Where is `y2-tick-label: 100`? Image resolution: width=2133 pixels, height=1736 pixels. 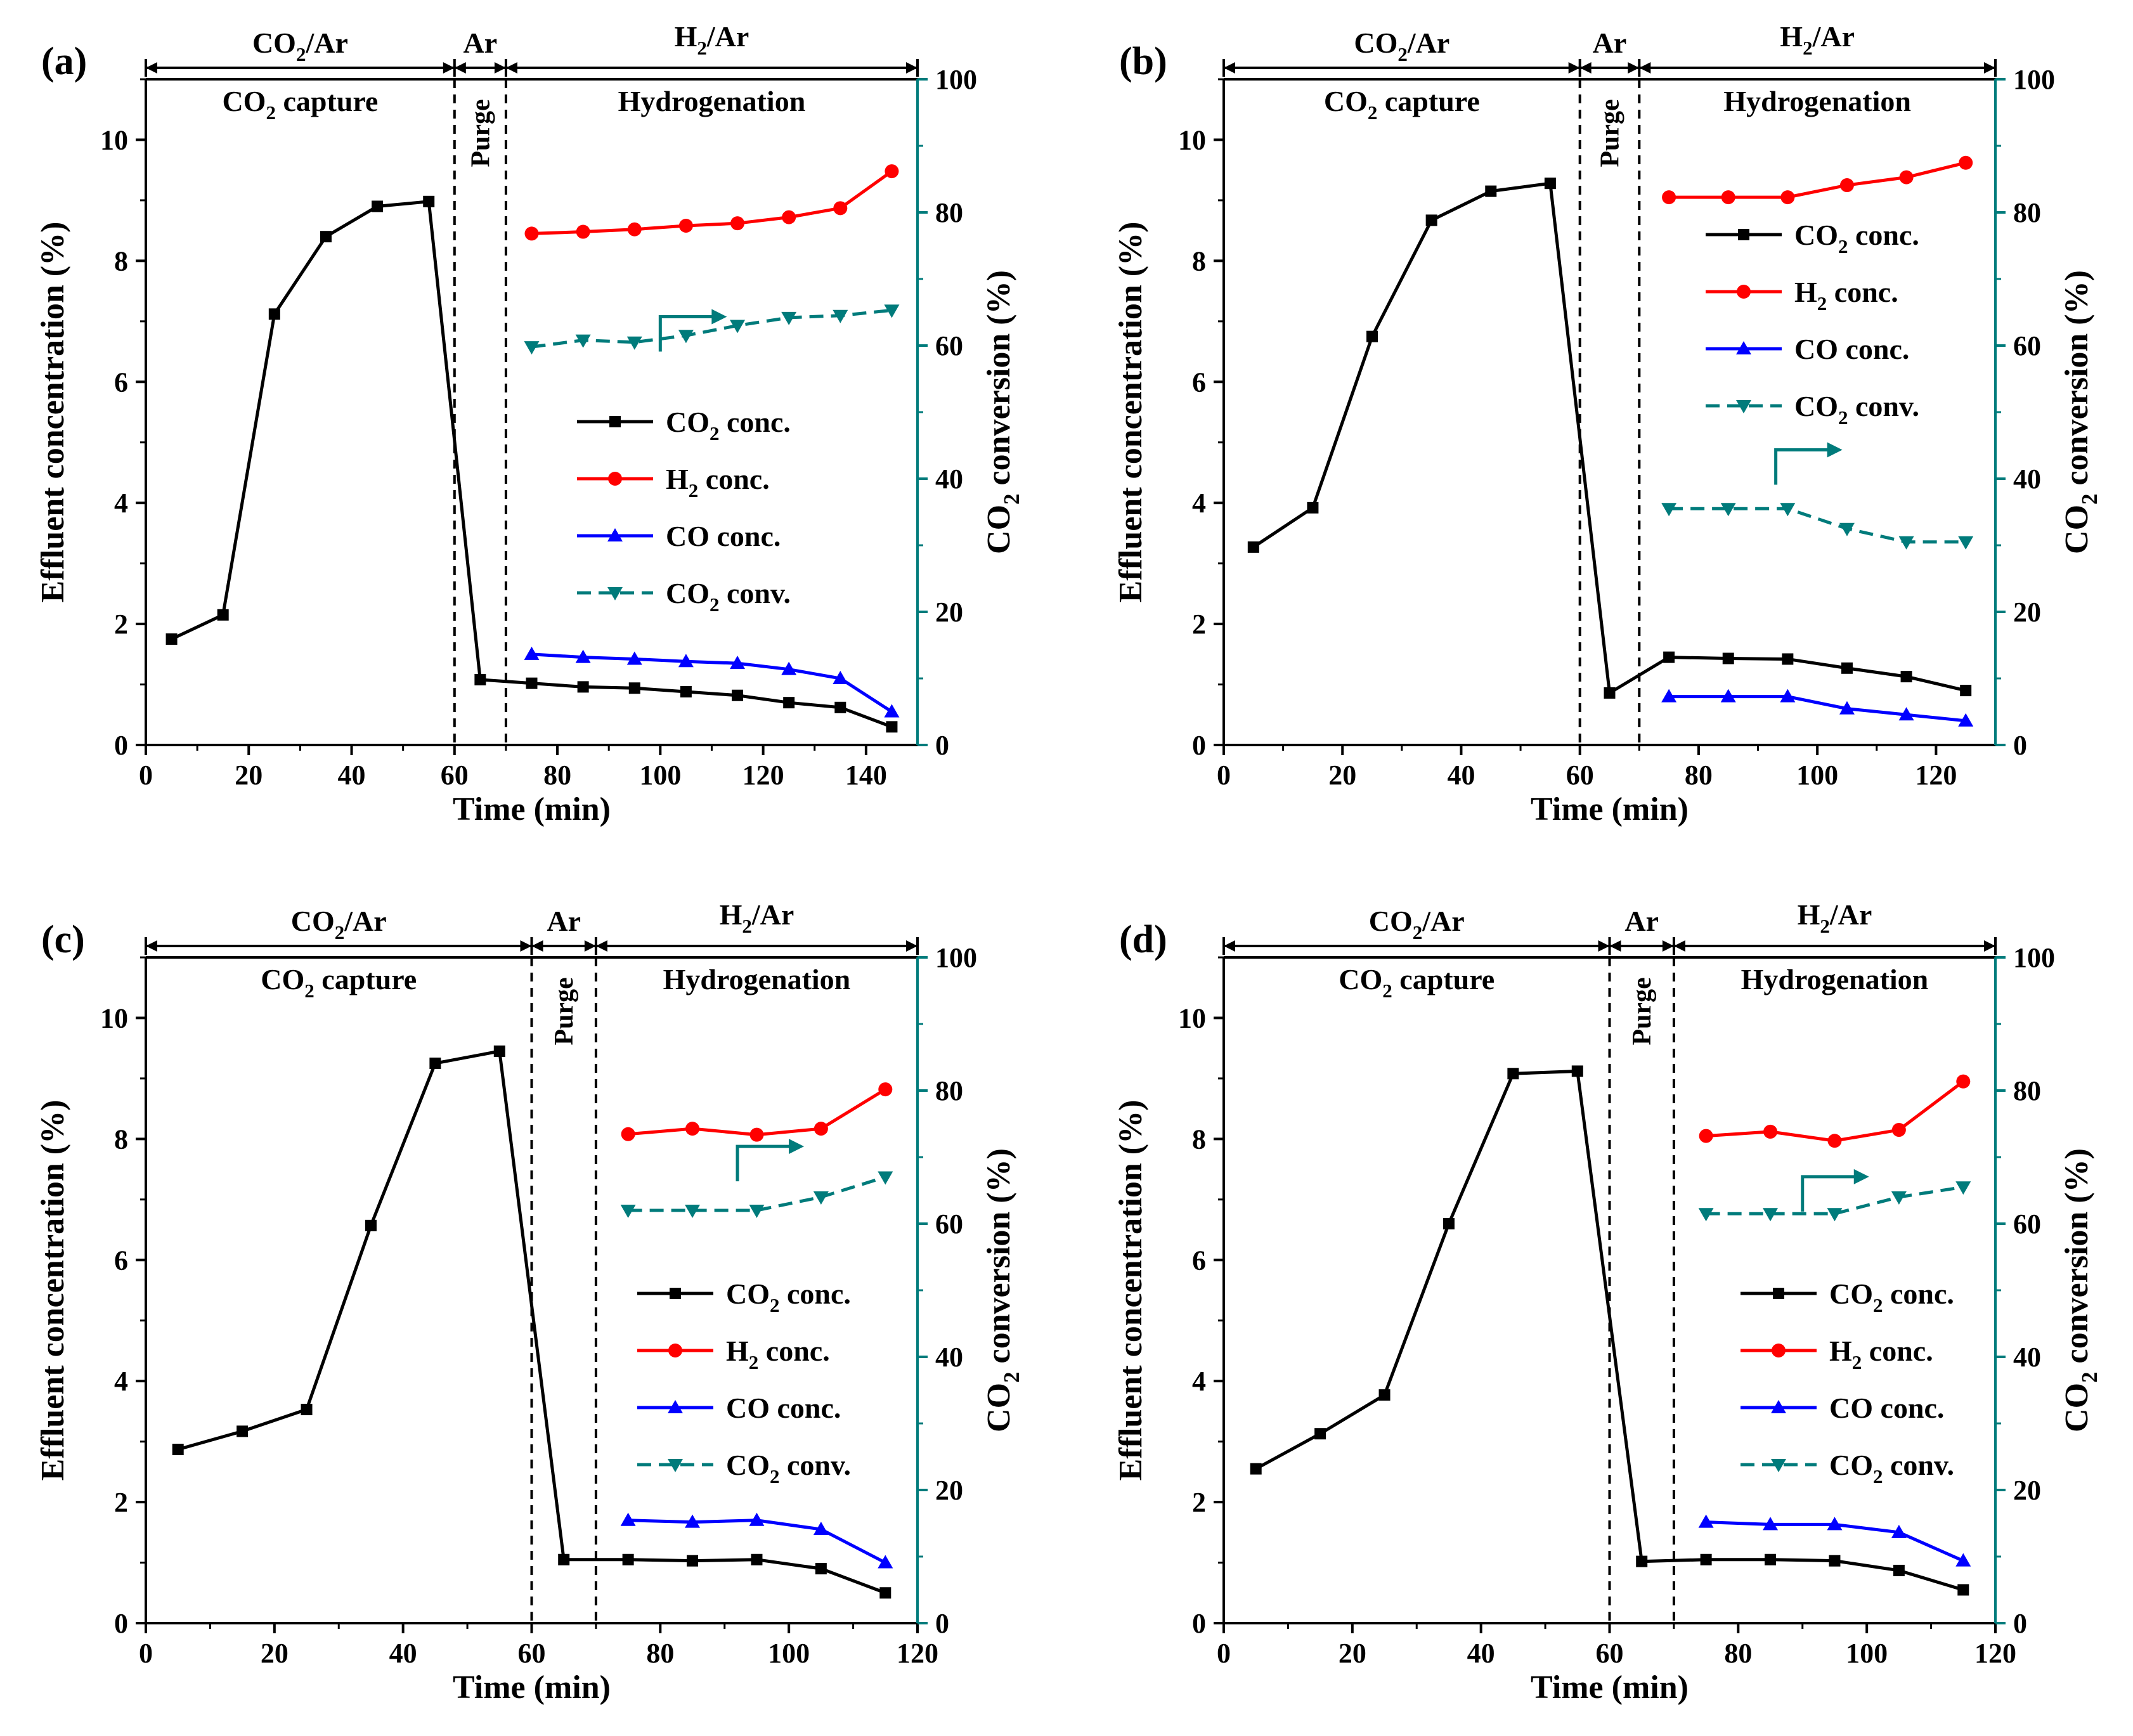 y2-tick-label: 100 is located at coordinates (2034, 79).